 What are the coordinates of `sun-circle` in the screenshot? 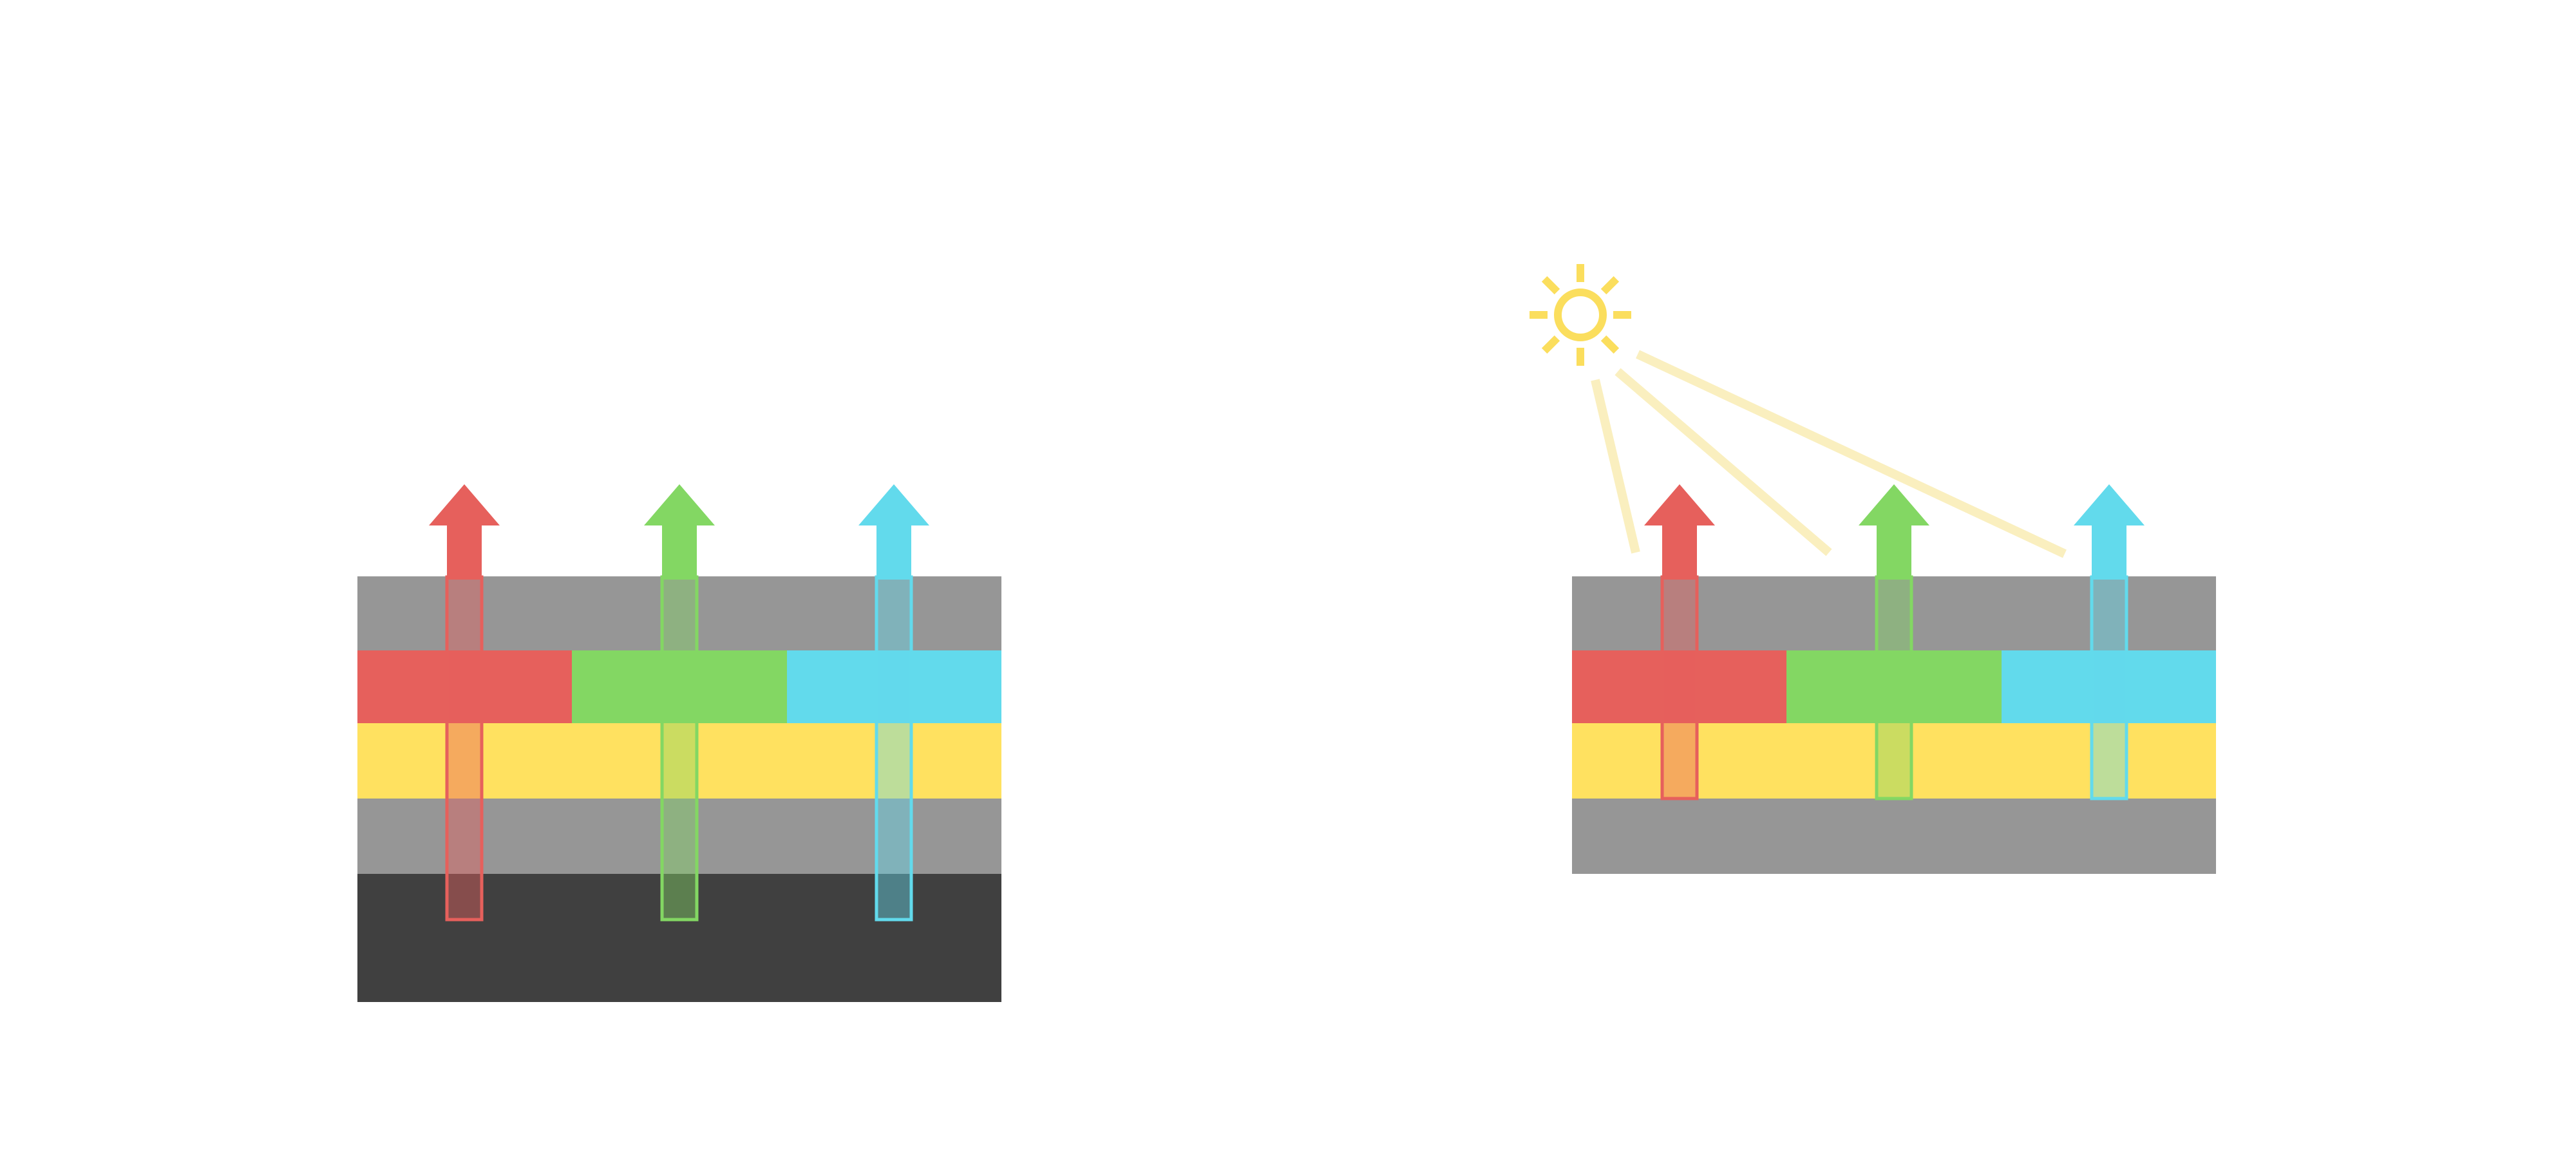 It's located at (1580, 314).